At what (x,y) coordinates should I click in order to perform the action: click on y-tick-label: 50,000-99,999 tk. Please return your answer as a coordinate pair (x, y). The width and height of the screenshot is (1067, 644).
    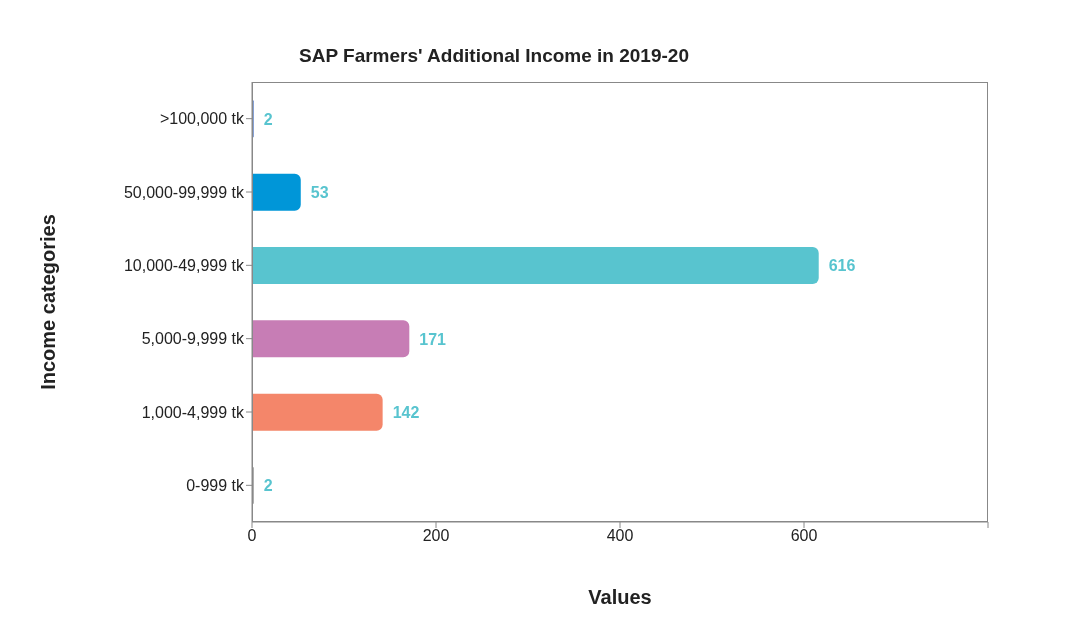
    Looking at the image, I should click on (184, 192).